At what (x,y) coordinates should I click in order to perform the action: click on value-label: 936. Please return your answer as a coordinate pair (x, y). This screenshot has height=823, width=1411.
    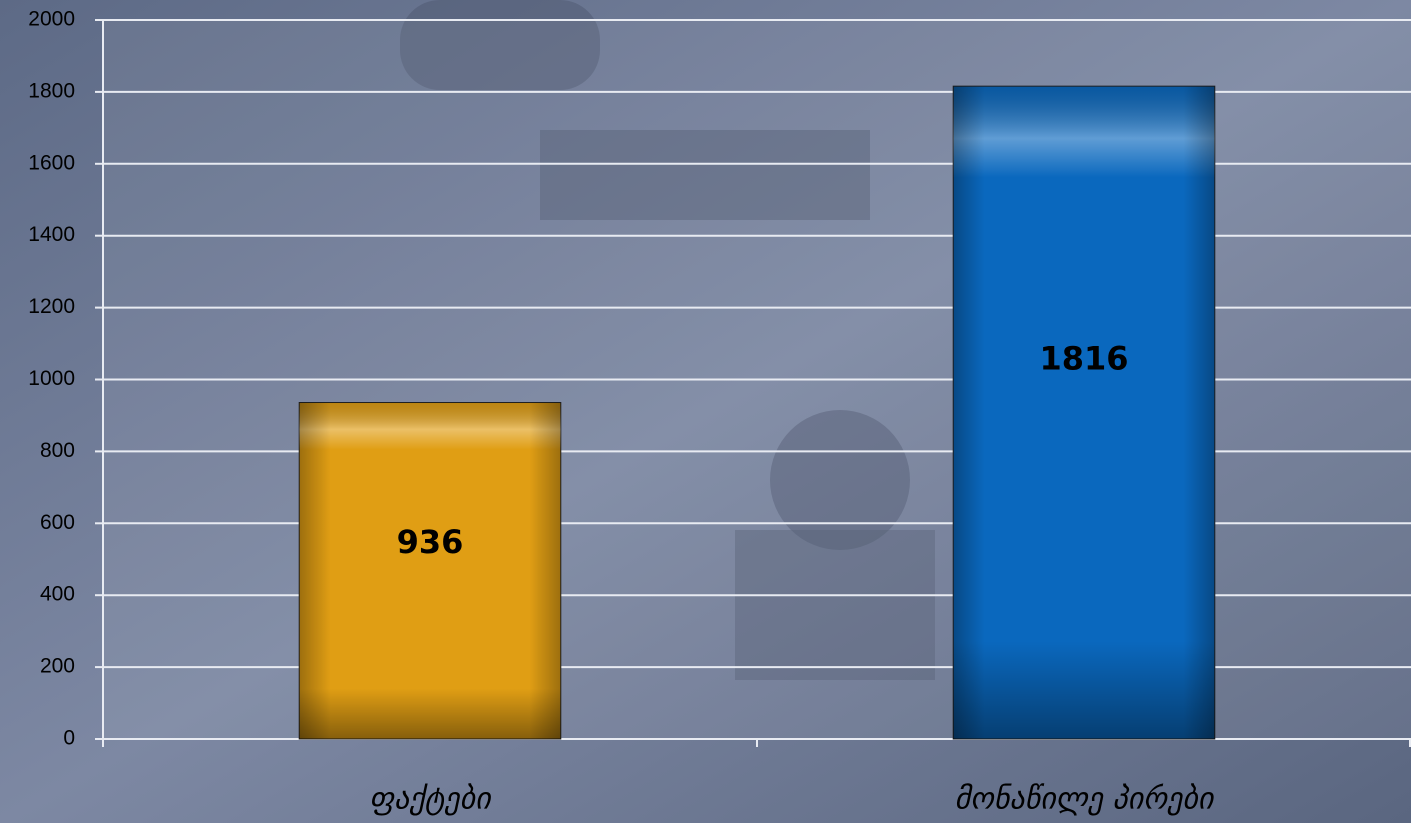
    Looking at the image, I should click on (430, 542).